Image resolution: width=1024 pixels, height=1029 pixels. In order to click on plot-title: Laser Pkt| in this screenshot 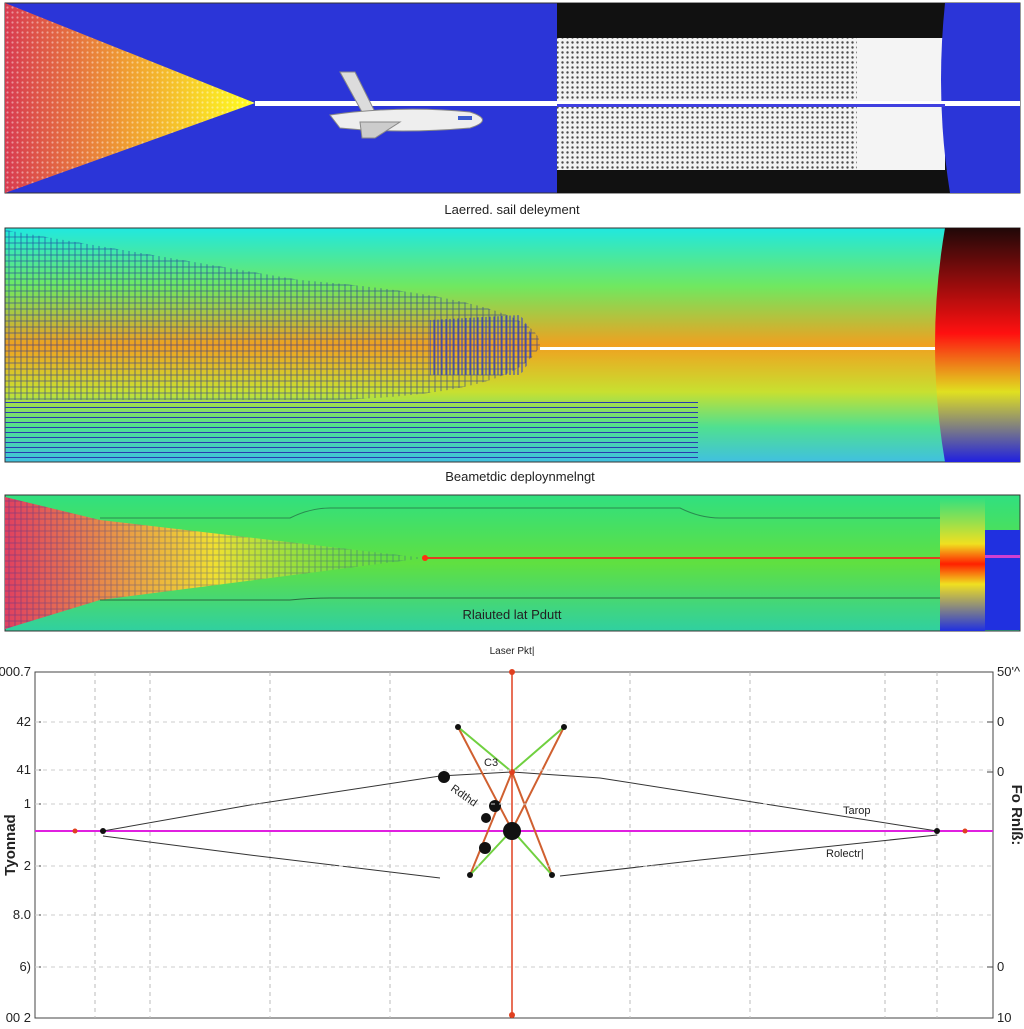, I will do `click(512, 651)`.